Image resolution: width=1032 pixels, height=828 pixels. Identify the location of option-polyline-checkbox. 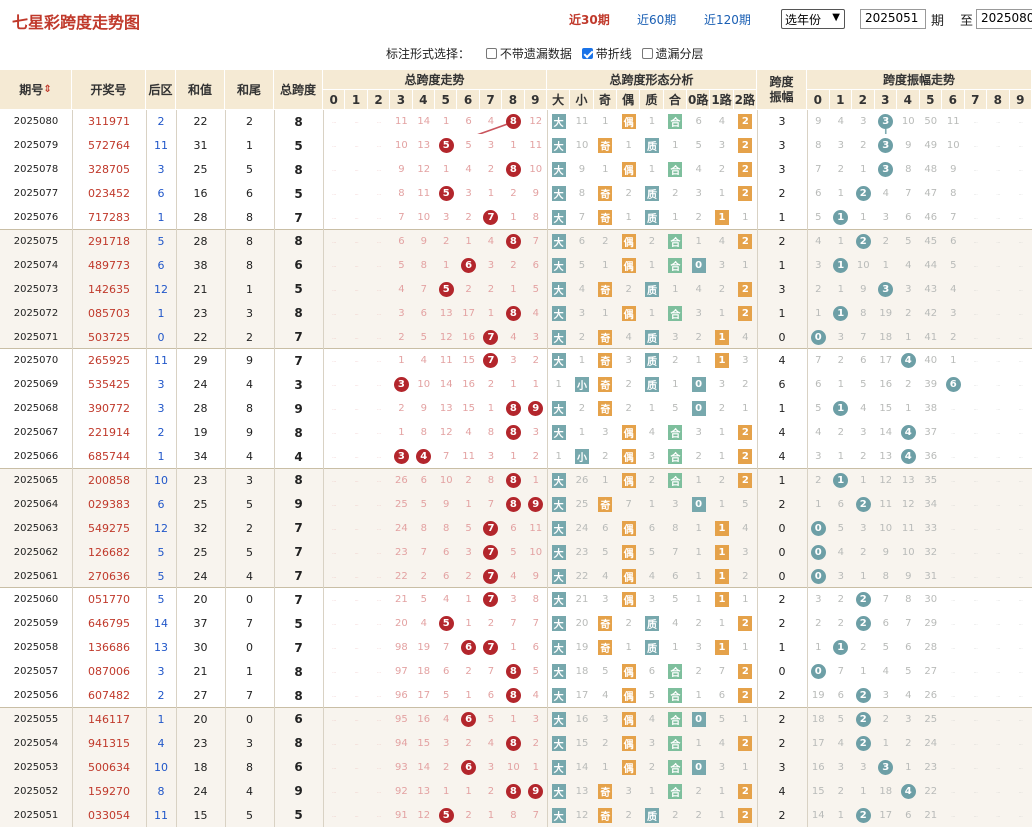
(587, 53).